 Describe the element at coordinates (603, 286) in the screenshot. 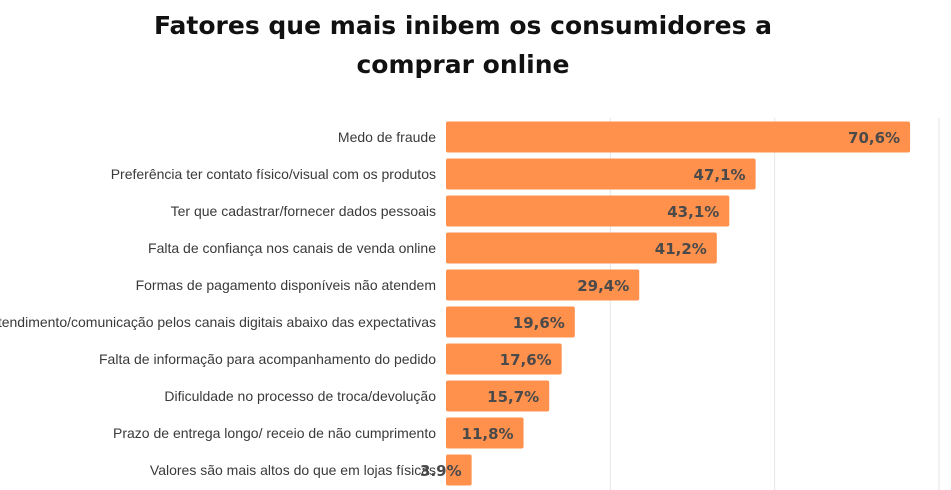

I see `value-label: 29,4%` at that location.